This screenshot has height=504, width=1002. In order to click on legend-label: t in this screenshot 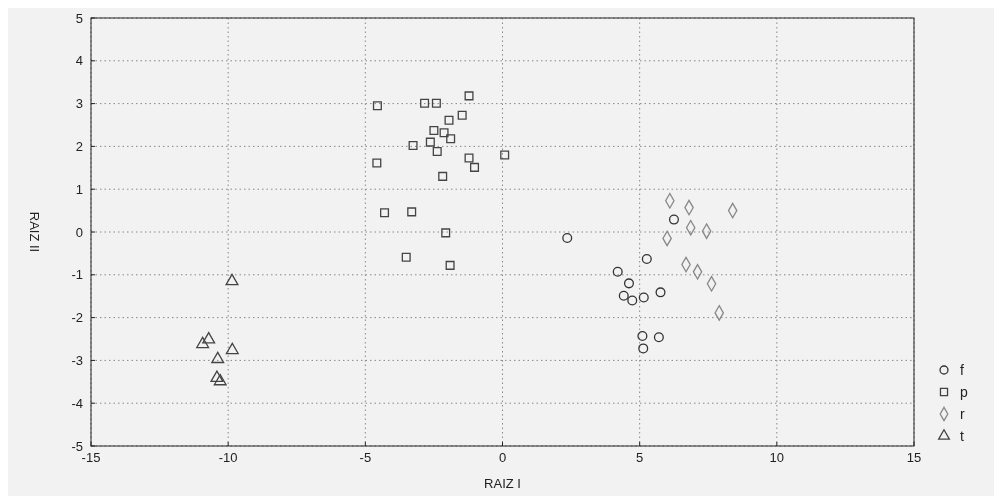, I will do `click(962, 435)`.